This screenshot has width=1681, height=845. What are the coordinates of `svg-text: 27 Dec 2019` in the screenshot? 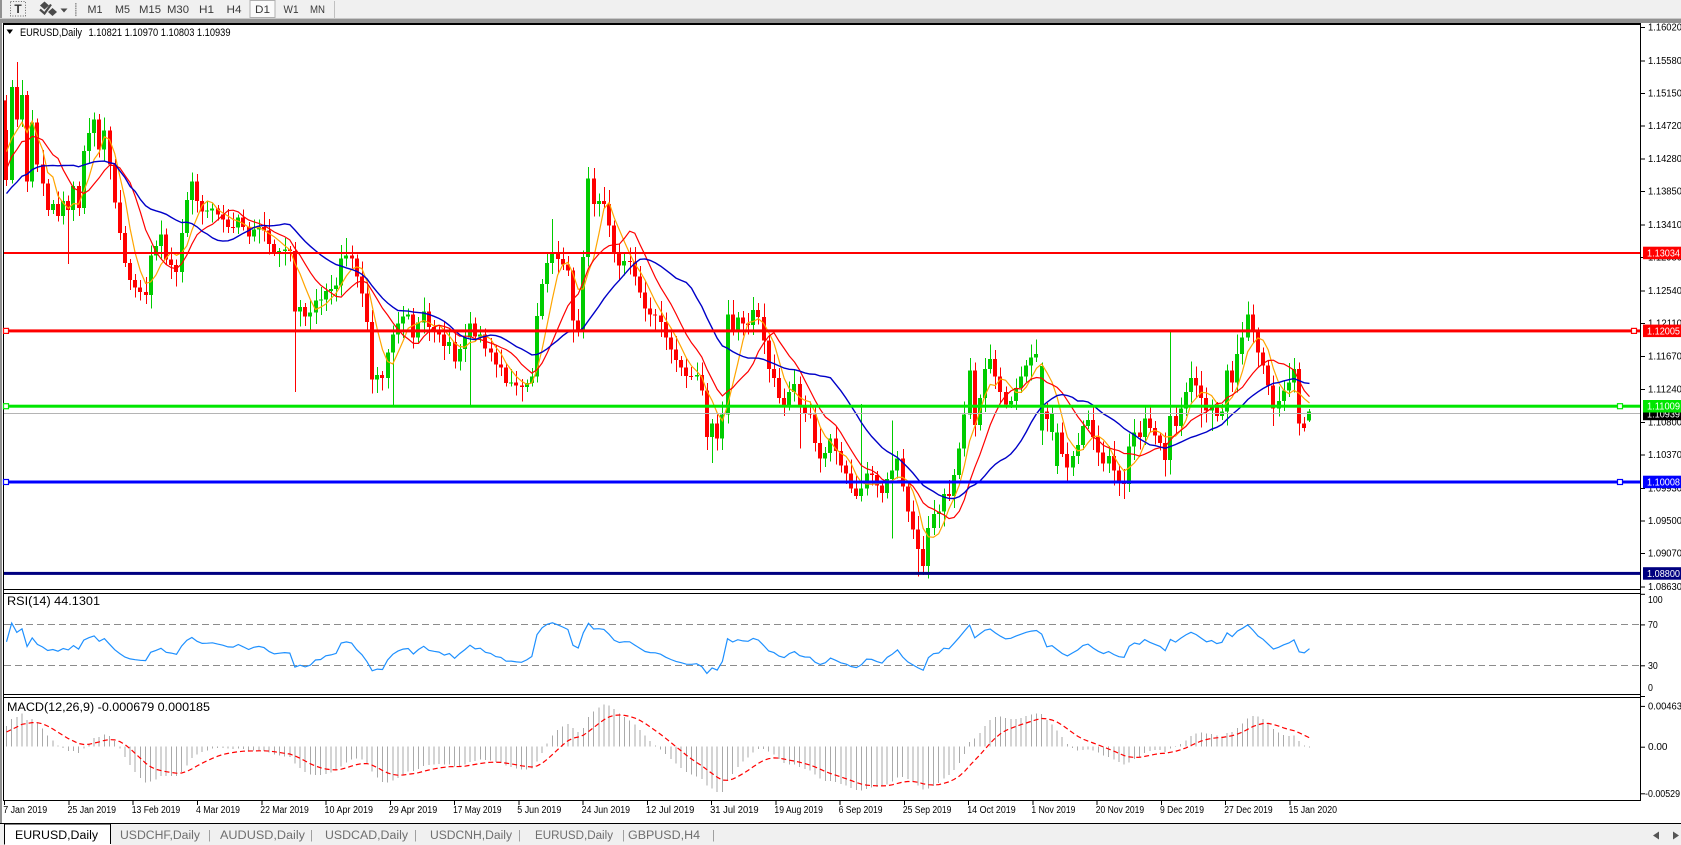 It's located at (1248, 810).